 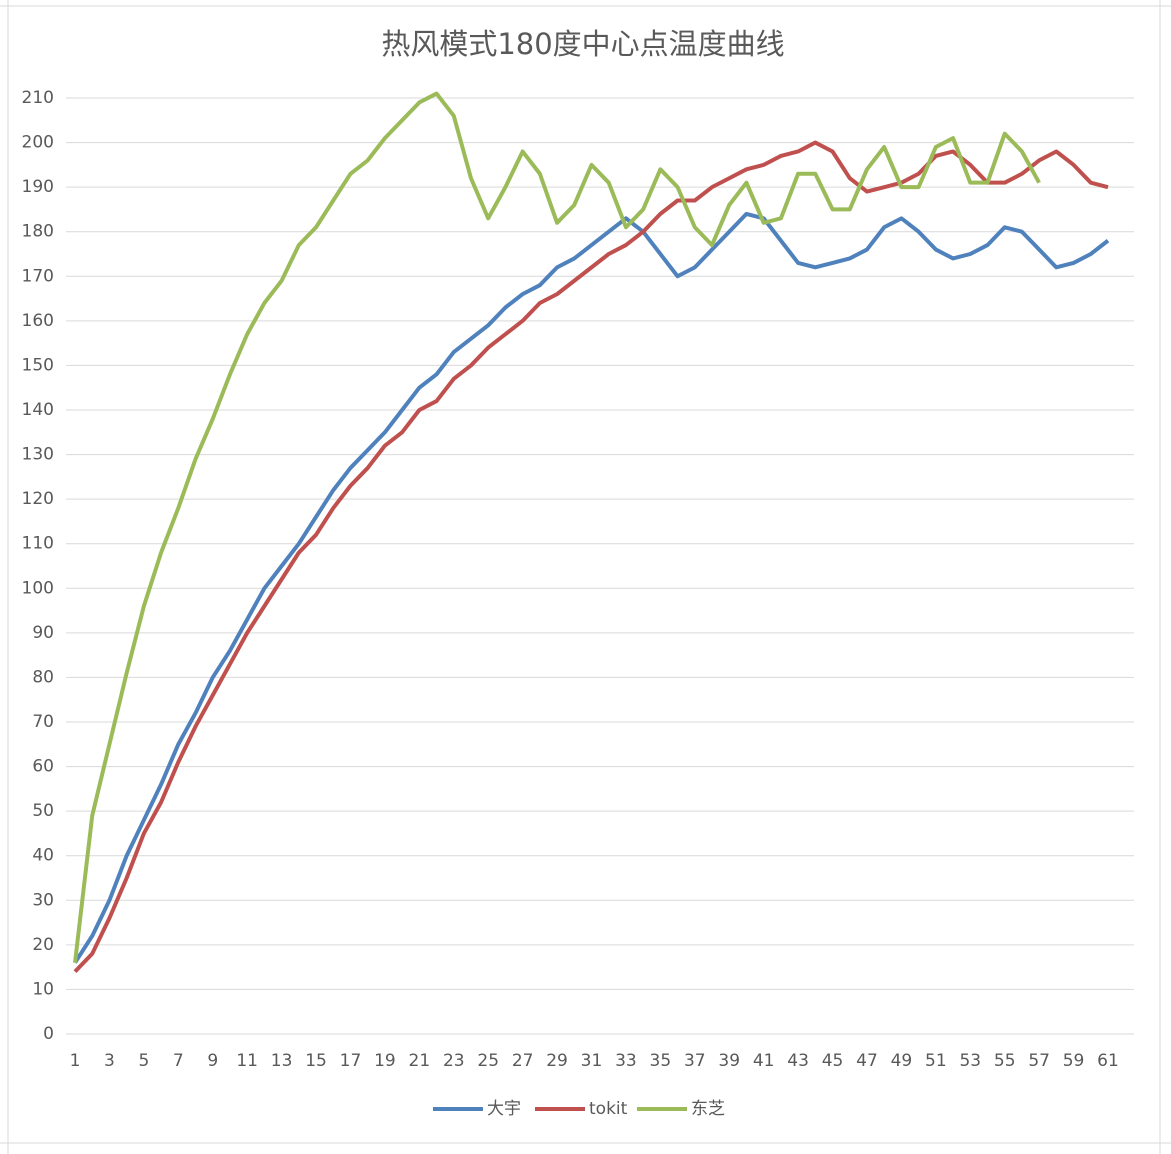 What do you see at coordinates (43, 722) in the screenshot?
I see `y-tick-label: 70` at bounding box center [43, 722].